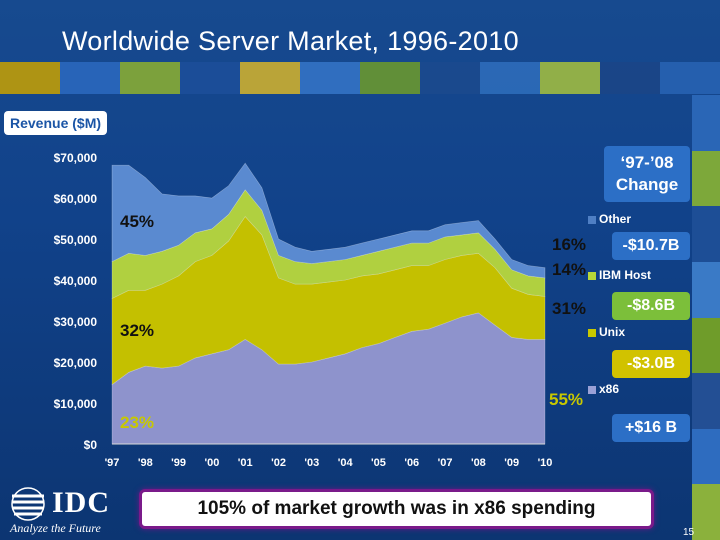 The image size is (720, 540). What do you see at coordinates (651, 428) in the screenshot?
I see `delta-x86: +$16 B` at bounding box center [651, 428].